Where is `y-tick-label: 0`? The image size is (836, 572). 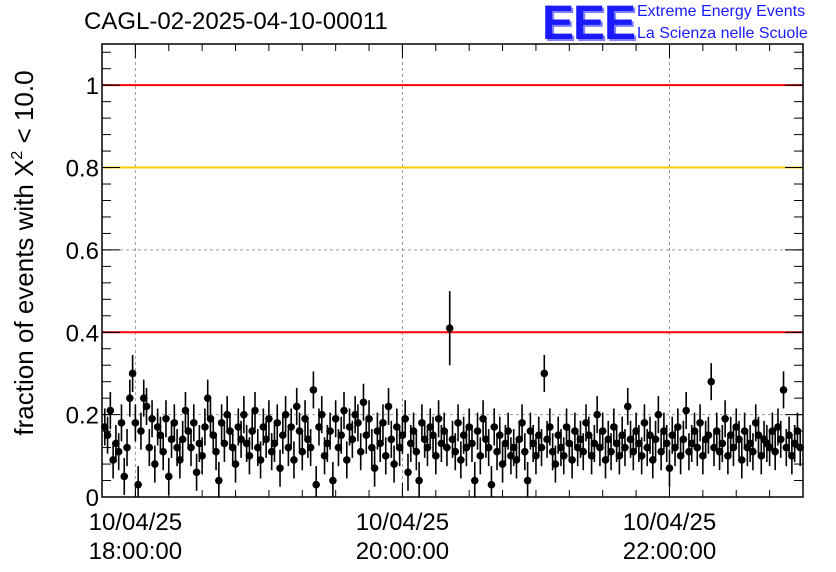
y-tick-label: 0 is located at coordinates (92, 498).